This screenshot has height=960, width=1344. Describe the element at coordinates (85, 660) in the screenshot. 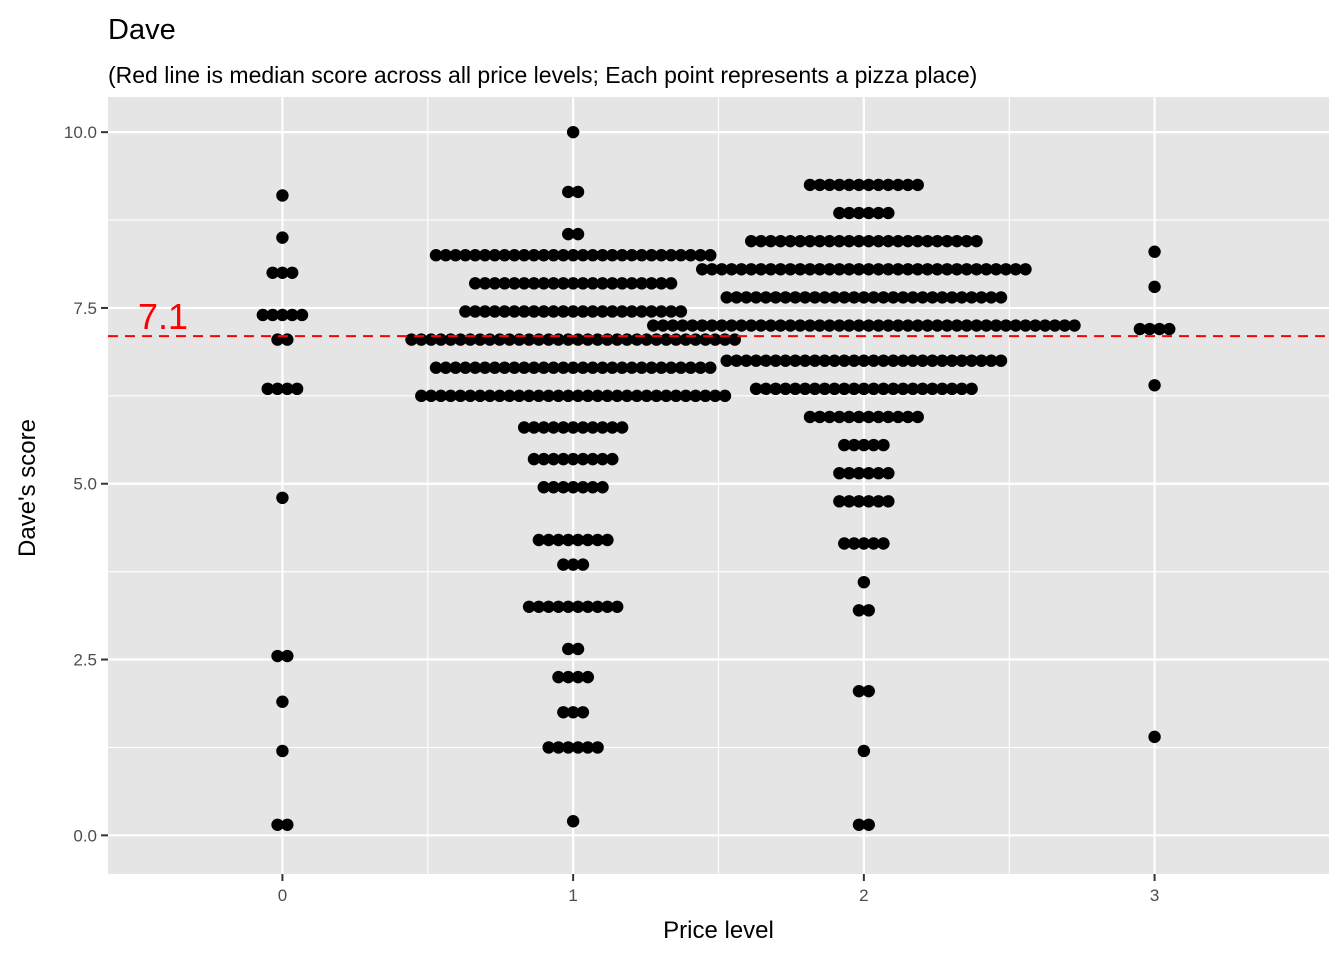

I see `y-tick-label: 2.5` at that location.